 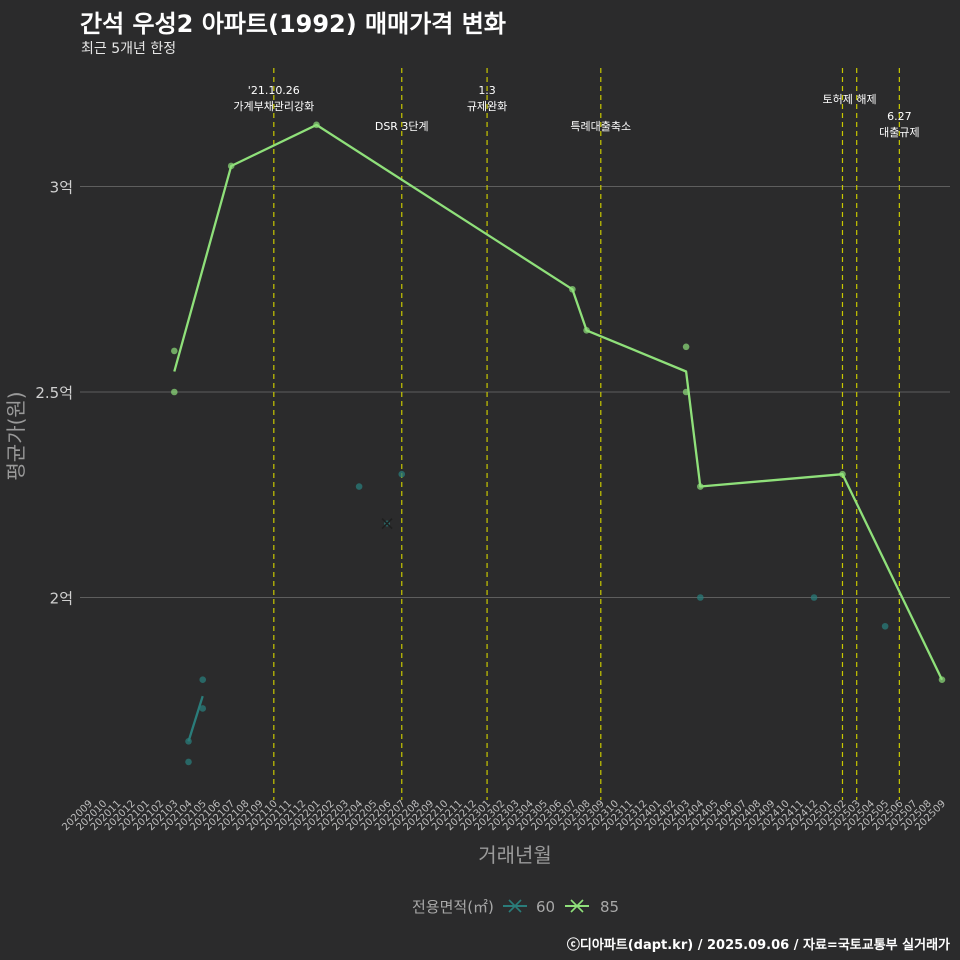 I want to click on legend-label-85: 85, so click(x=609, y=907).